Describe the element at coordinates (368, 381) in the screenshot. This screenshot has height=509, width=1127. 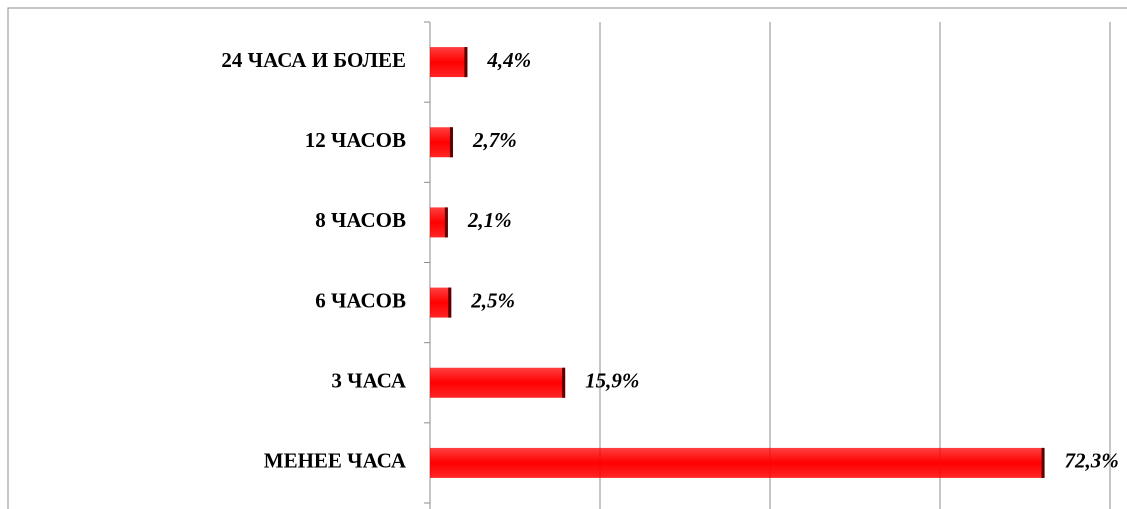
I see `y-tick-label: 3 ЧАСА` at that location.